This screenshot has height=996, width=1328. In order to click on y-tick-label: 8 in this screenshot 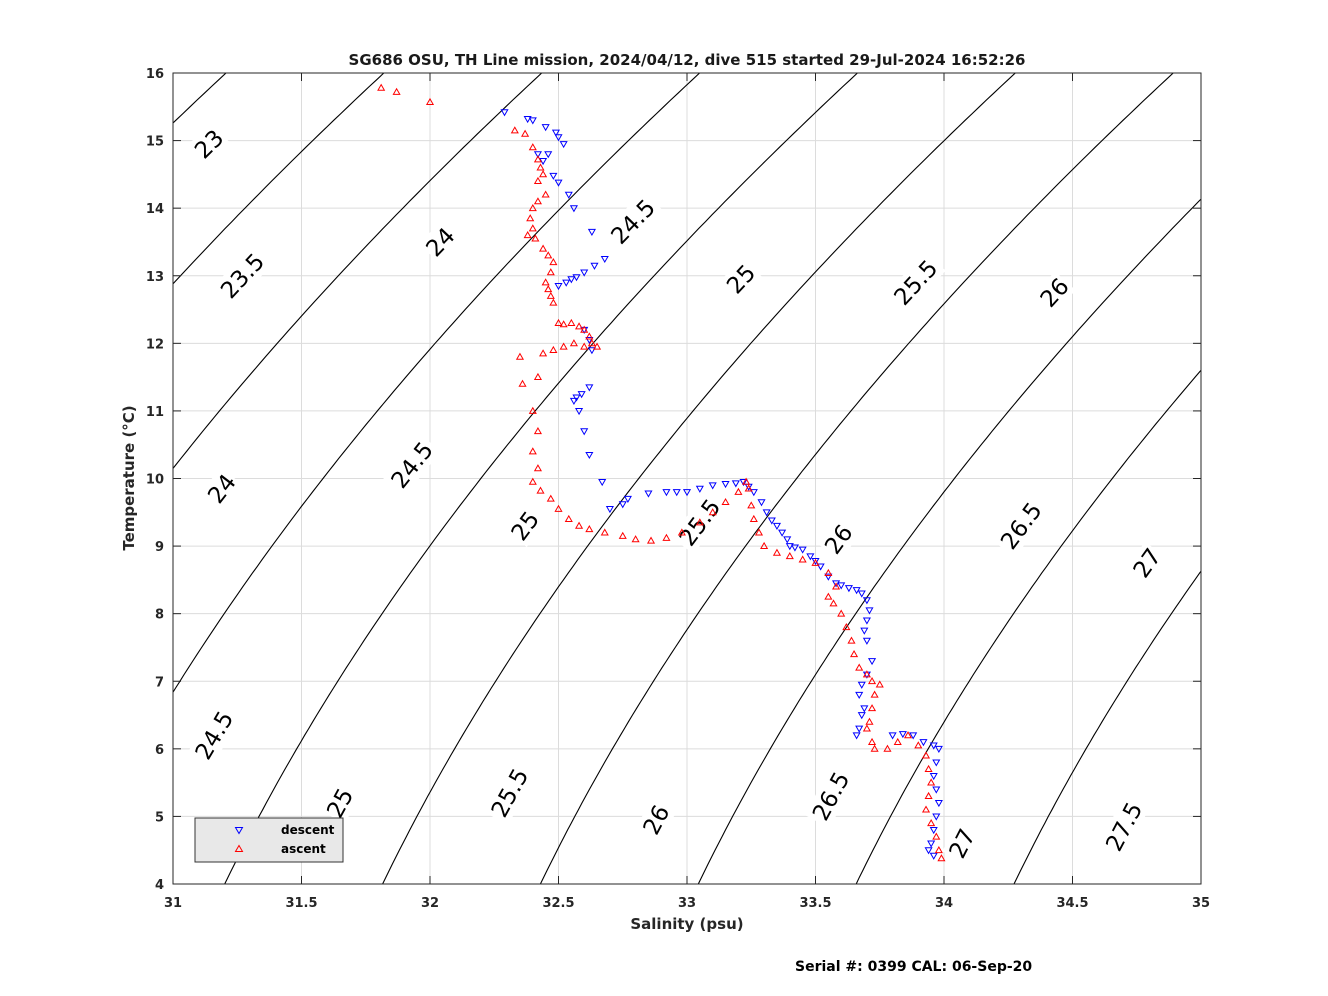, I will do `click(159, 615)`.